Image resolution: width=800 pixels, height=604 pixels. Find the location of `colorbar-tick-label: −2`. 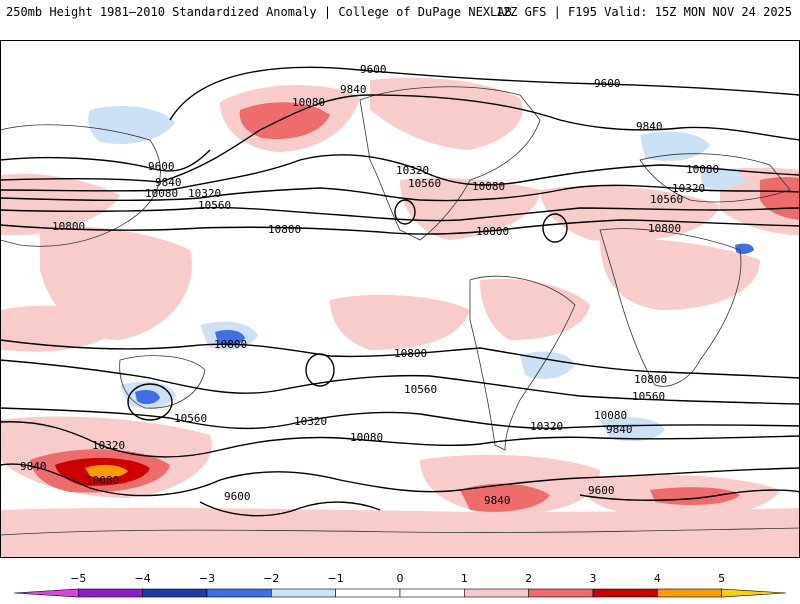

colorbar-tick-label: −2 is located at coordinates (271, 578).